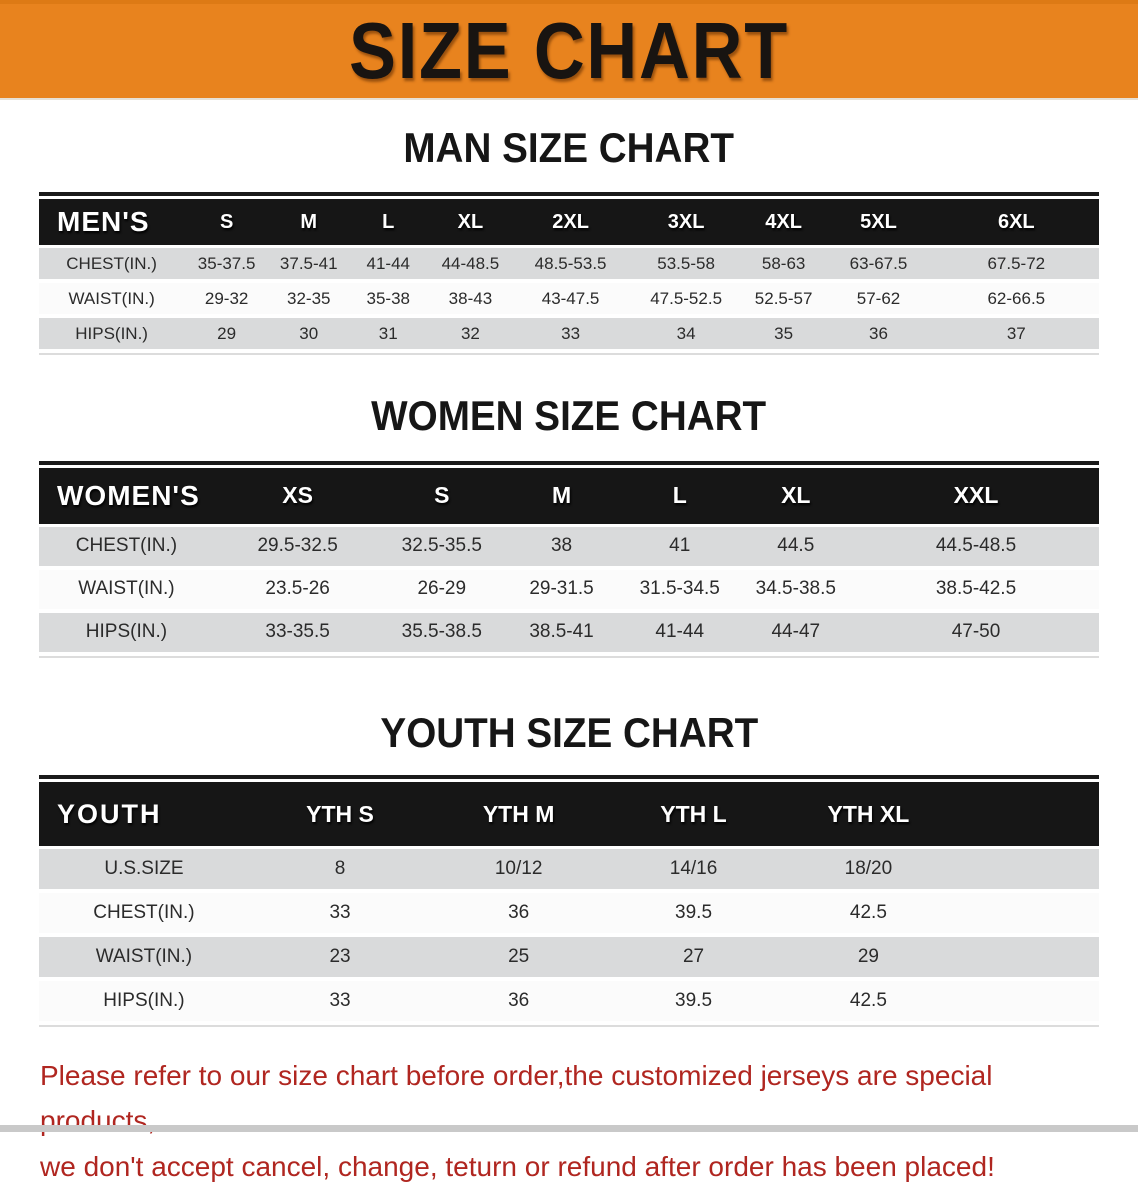 This screenshot has height=1189, width=1138. What do you see at coordinates (570, 224) in the screenshot?
I see `size-col-header: 2XL` at bounding box center [570, 224].